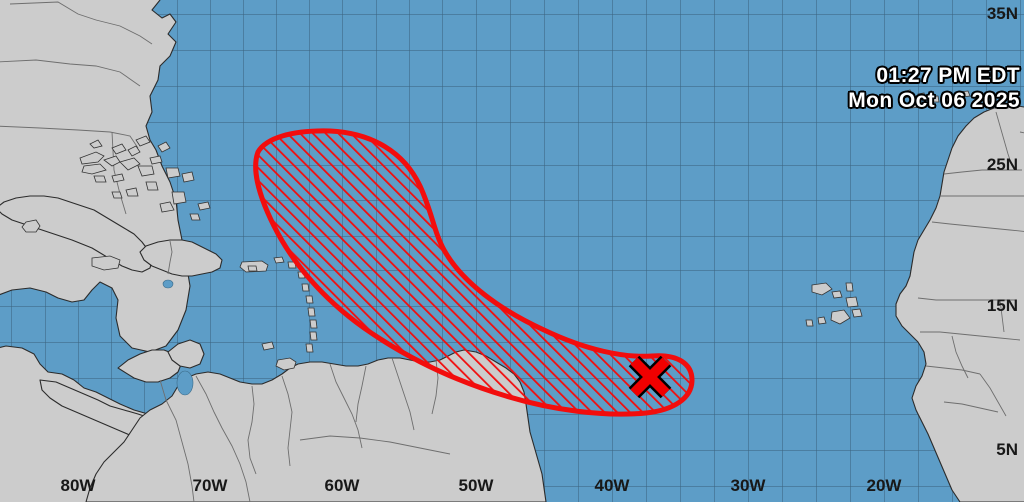 The image size is (1024, 502). I want to click on usa-state-borders, so click(76, 108).